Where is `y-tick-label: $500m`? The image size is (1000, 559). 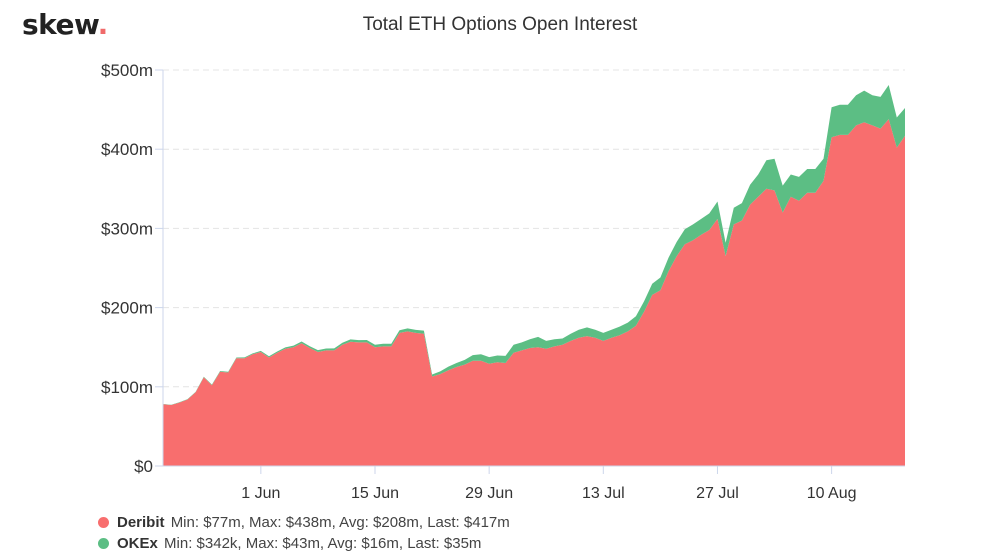 y-tick-label: $500m is located at coordinates (127, 70).